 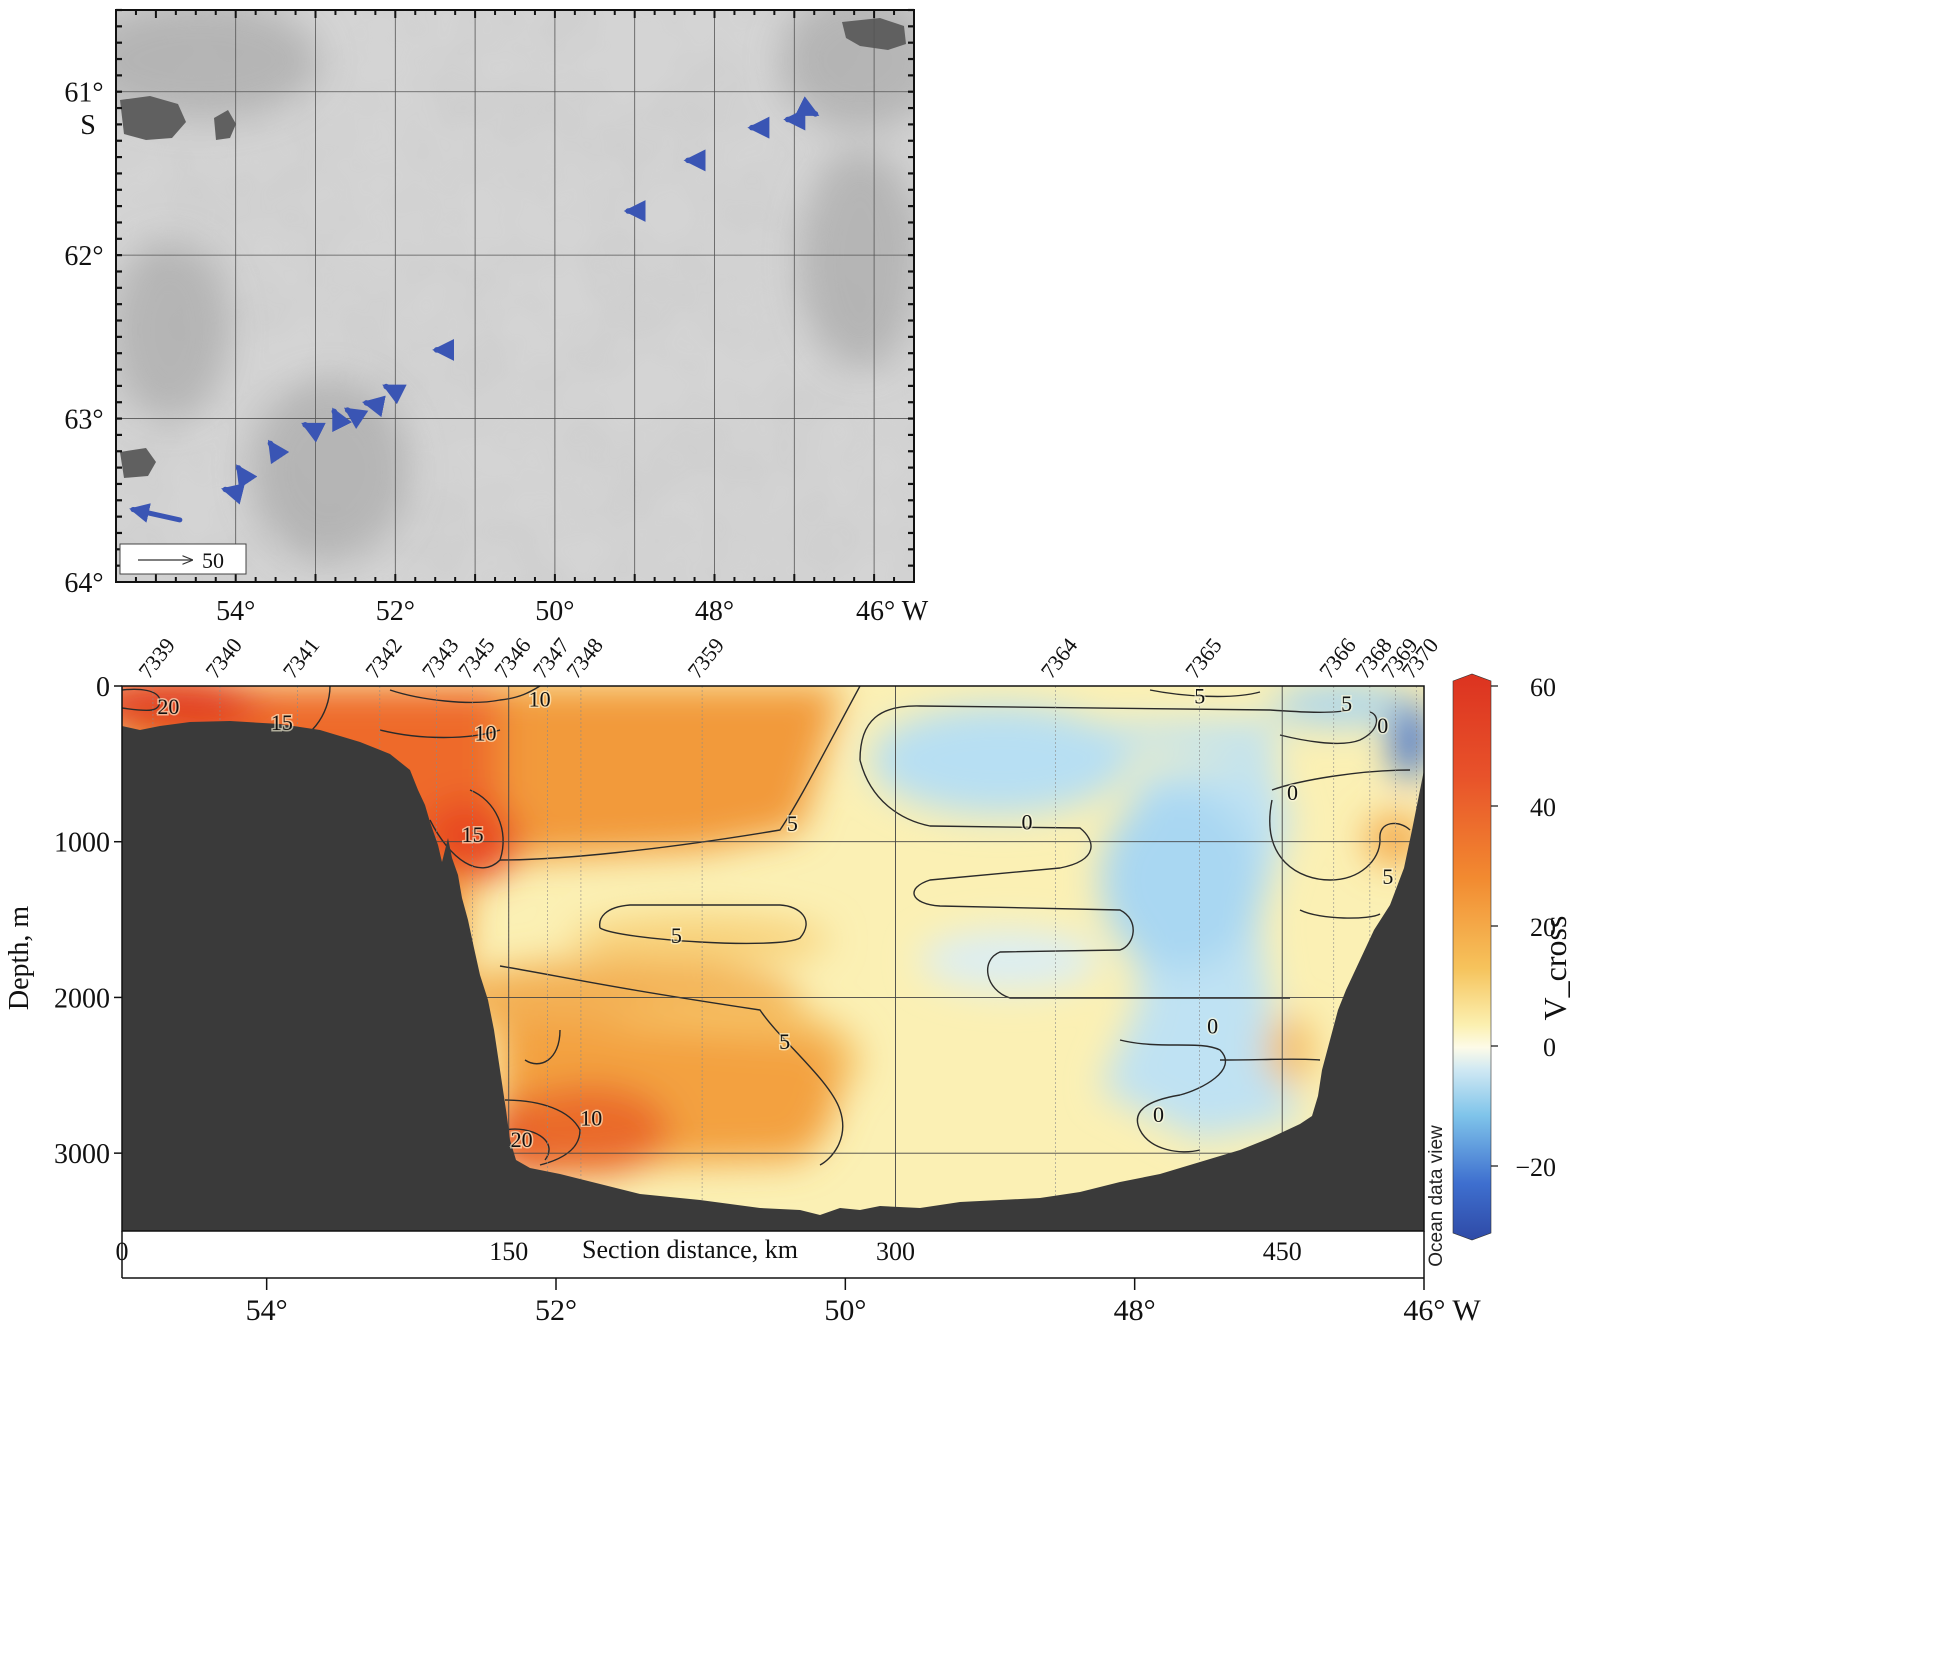 What do you see at coordinates (88, 921) in the screenshot?
I see `depth-axis: 0 1000 2000 3000` at bounding box center [88, 921].